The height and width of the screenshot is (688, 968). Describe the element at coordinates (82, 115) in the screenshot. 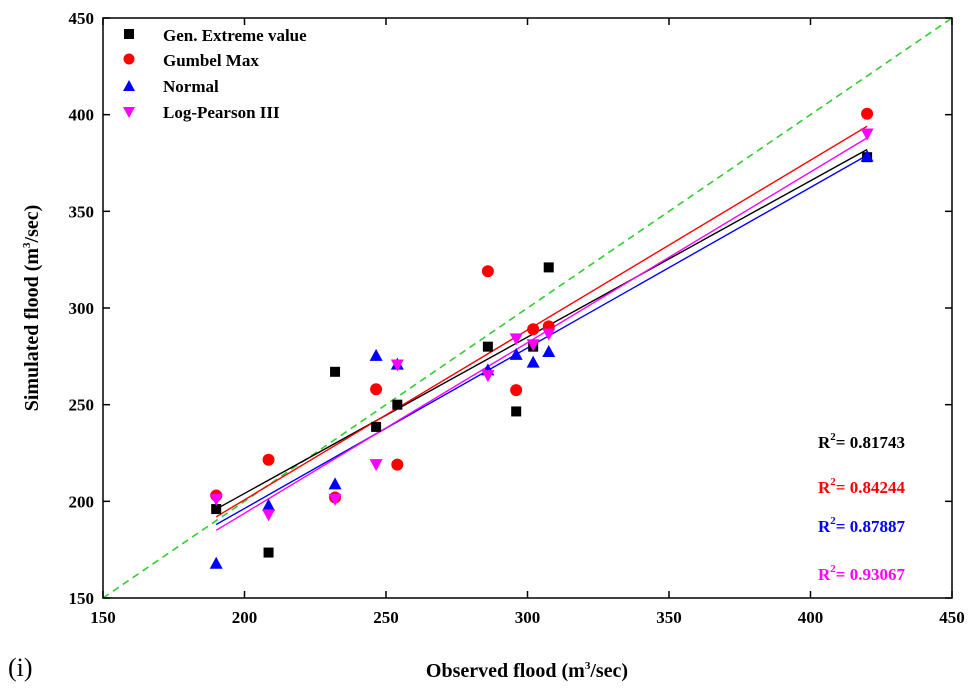

I see `y-tick-label: 400` at that location.